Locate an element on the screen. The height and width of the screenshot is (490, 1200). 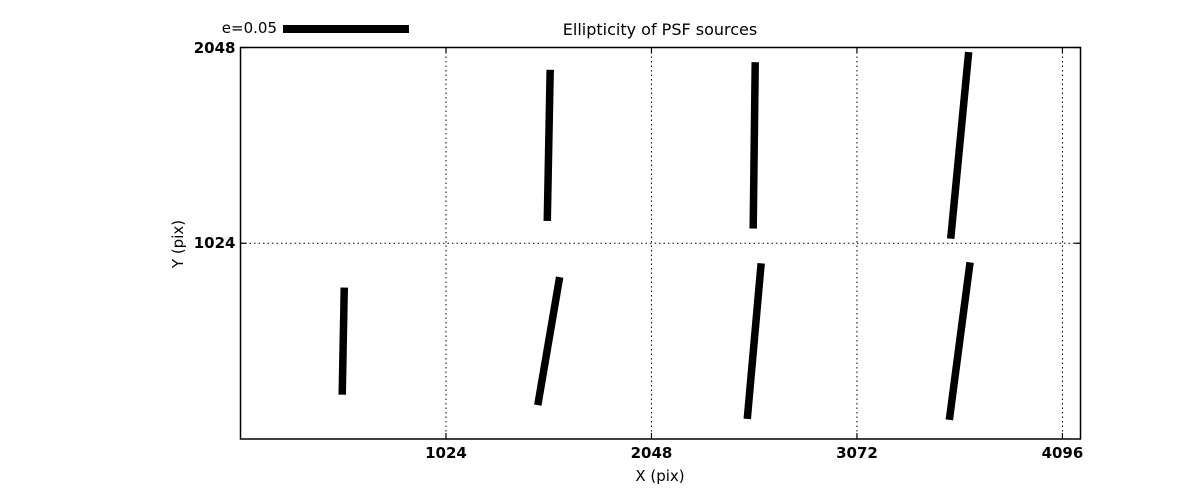
quiver-key-label: e=0.05 is located at coordinates (249, 28).